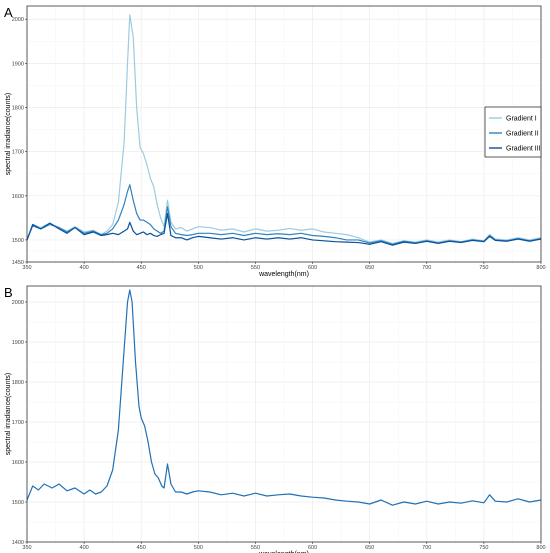 This screenshot has width=550, height=553. What do you see at coordinates (523, 149) in the screenshot?
I see `legend-label-3: Gradient III` at bounding box center [523, 149].